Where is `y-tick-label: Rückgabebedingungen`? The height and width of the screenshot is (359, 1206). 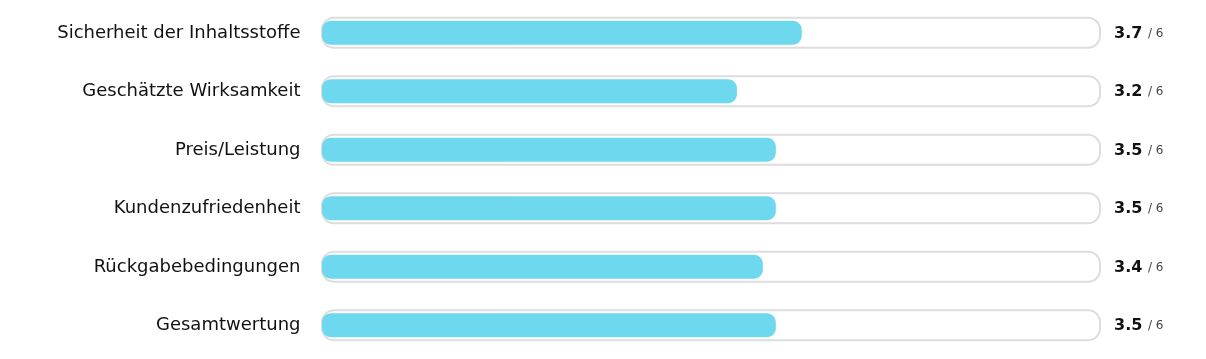 y-tick-label: Rückgabebedingungen is located at coordinates (197, 265).